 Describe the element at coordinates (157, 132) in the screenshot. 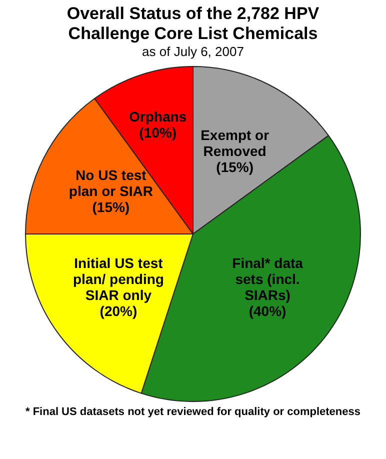

I see `data-label: (10%)` at that location.